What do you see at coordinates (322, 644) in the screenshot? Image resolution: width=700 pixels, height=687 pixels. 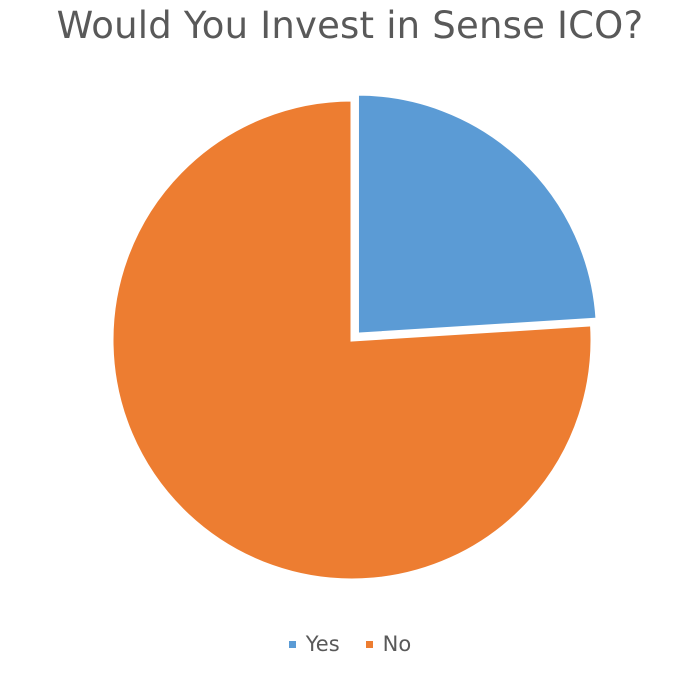 I see `legend-label-yes: Yes` at bounding box center [322, 644].